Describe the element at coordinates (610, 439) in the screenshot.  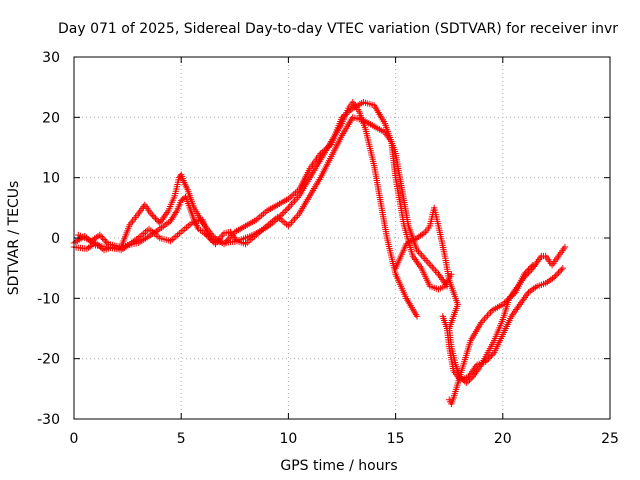
I see `x-tick-label: 25` at that location.